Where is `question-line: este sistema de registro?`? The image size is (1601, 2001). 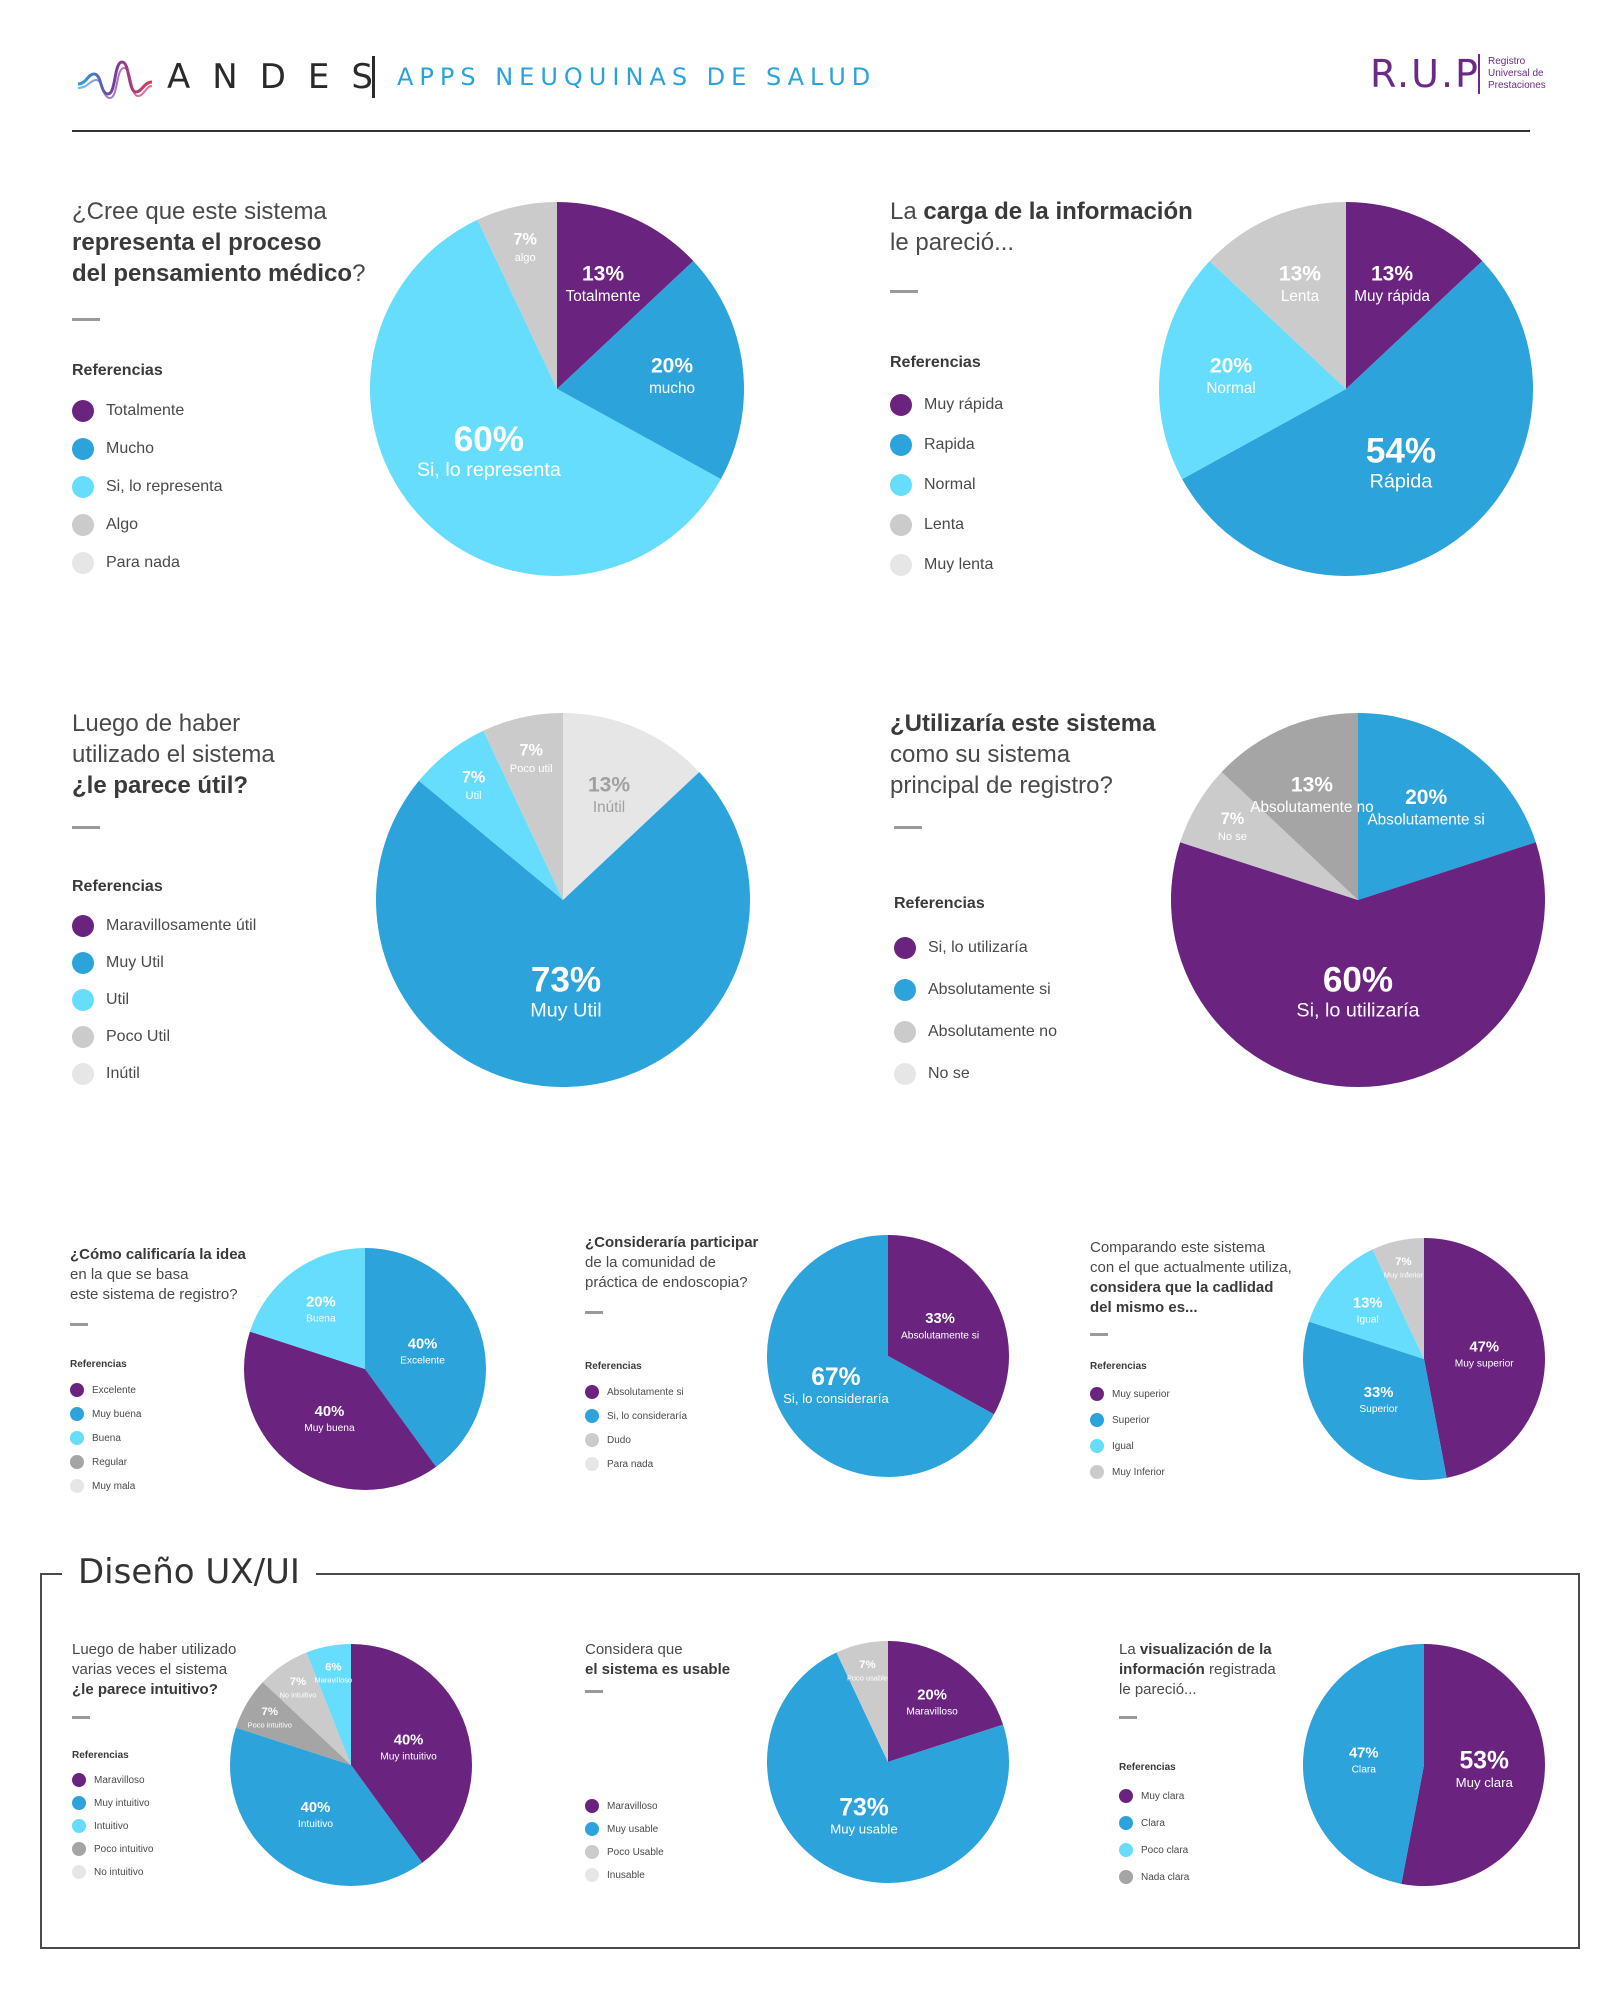 question-line: este sistema de registro? is located at coordinates (158, 1295).